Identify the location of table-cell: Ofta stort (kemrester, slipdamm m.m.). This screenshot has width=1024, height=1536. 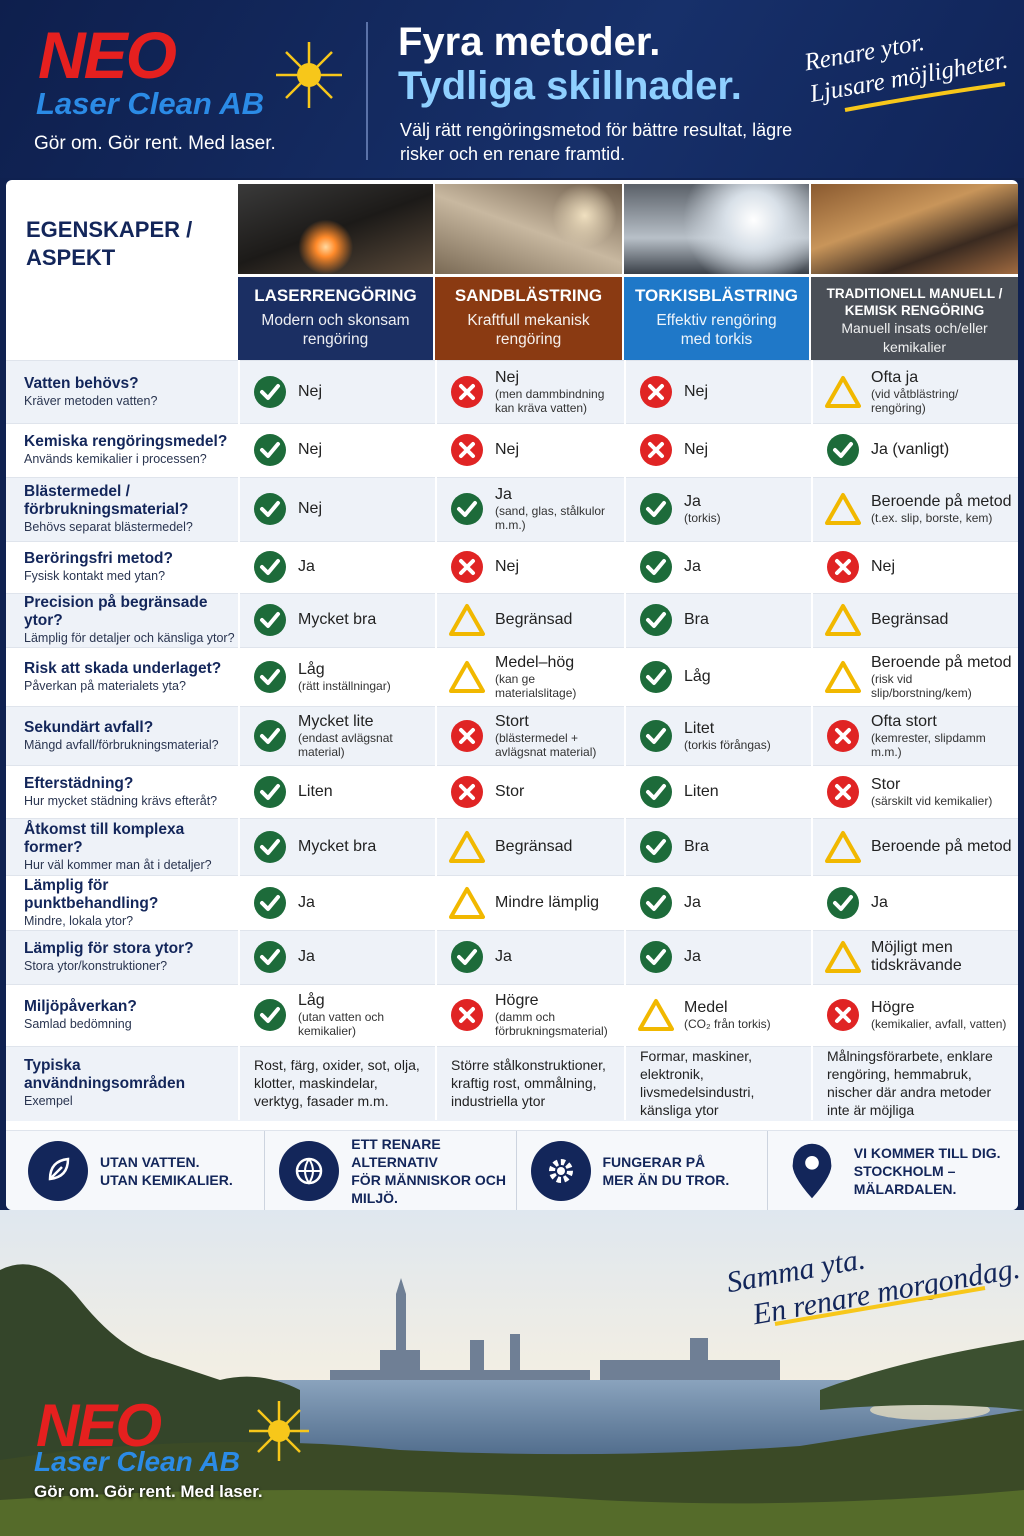
(914, 735).